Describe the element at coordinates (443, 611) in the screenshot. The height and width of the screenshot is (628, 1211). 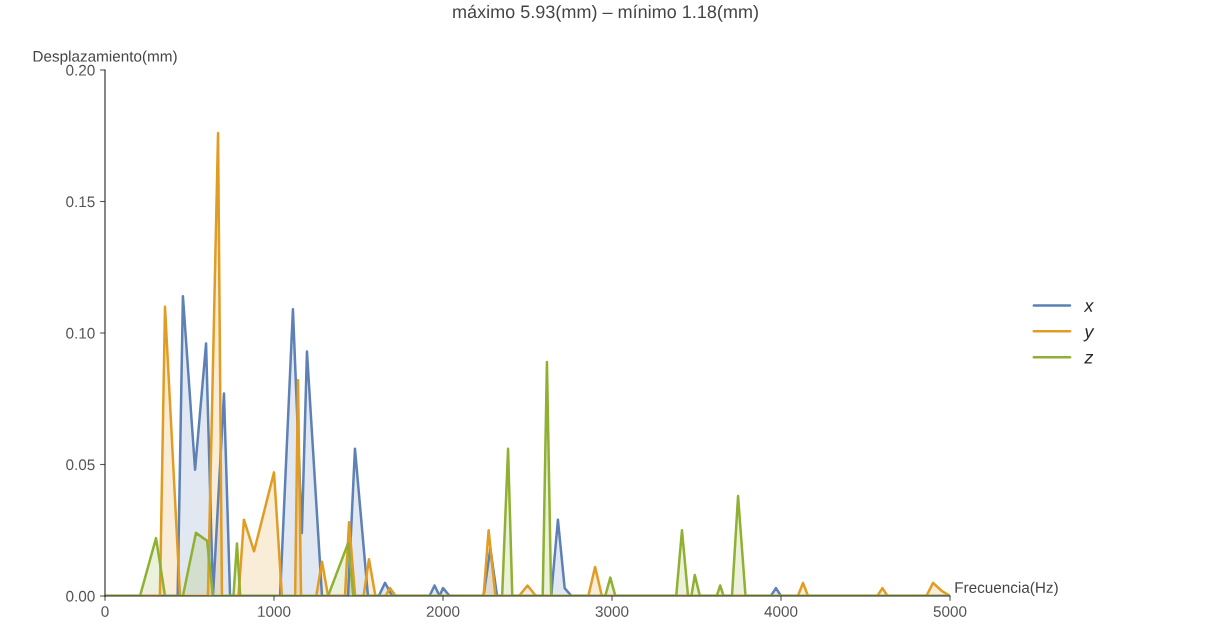
I see `x-tick-label: 2000` at that location.